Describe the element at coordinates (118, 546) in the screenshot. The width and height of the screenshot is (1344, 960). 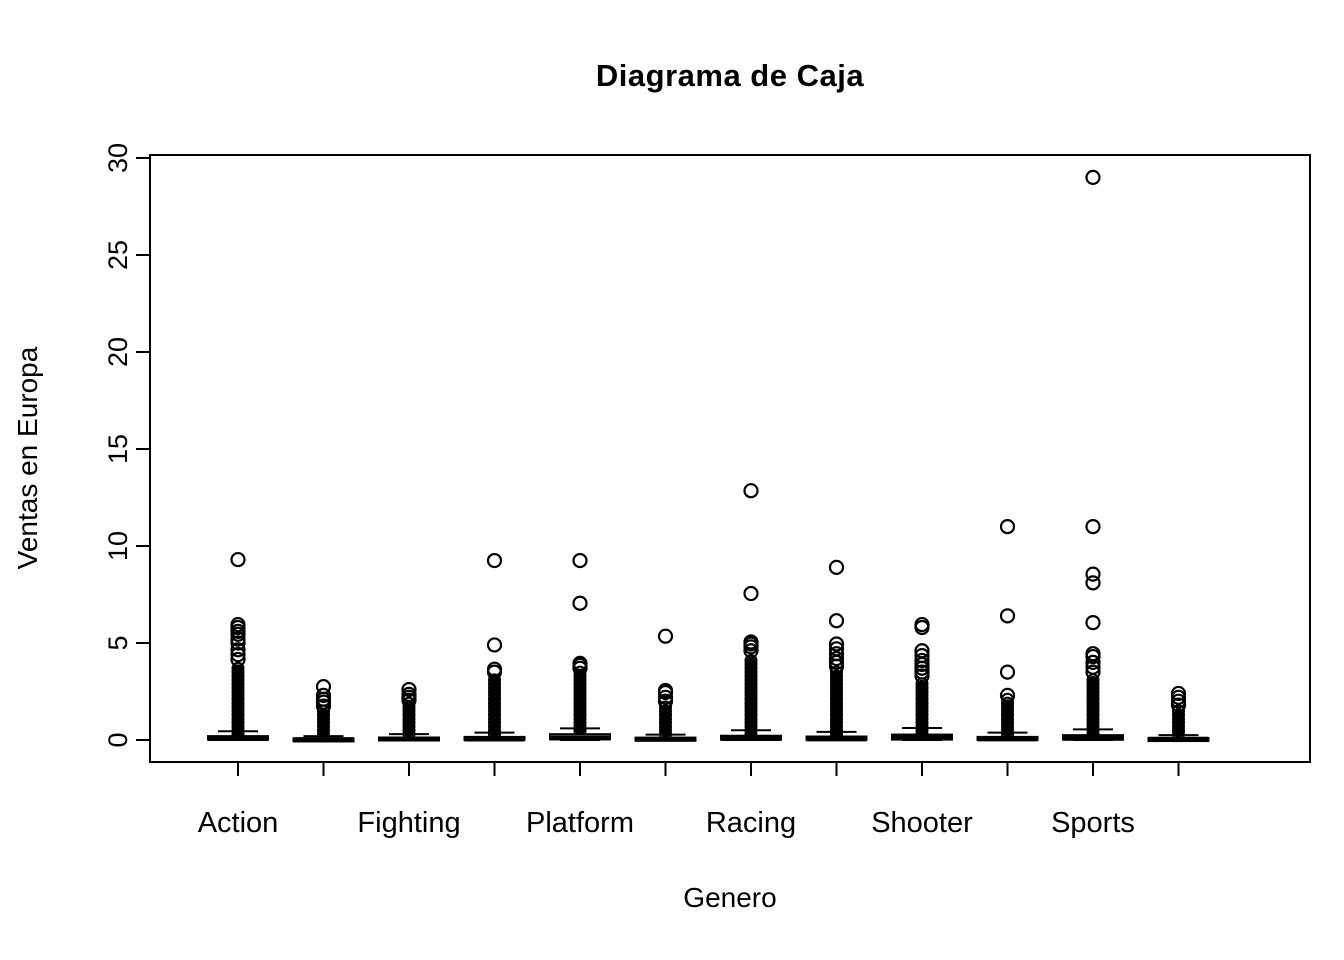
I see `y-axis-tick-label: 10` at that location.